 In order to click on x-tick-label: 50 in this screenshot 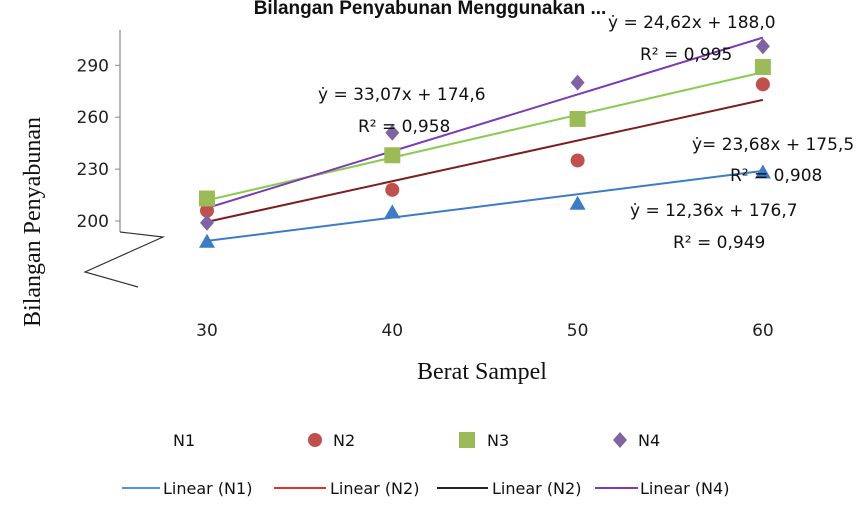, I will do `click(578, 331)`.